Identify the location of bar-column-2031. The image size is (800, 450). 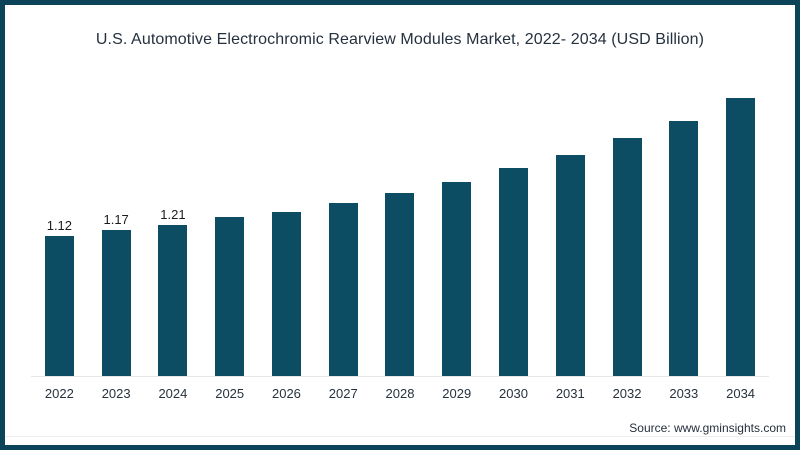
(570, 265).